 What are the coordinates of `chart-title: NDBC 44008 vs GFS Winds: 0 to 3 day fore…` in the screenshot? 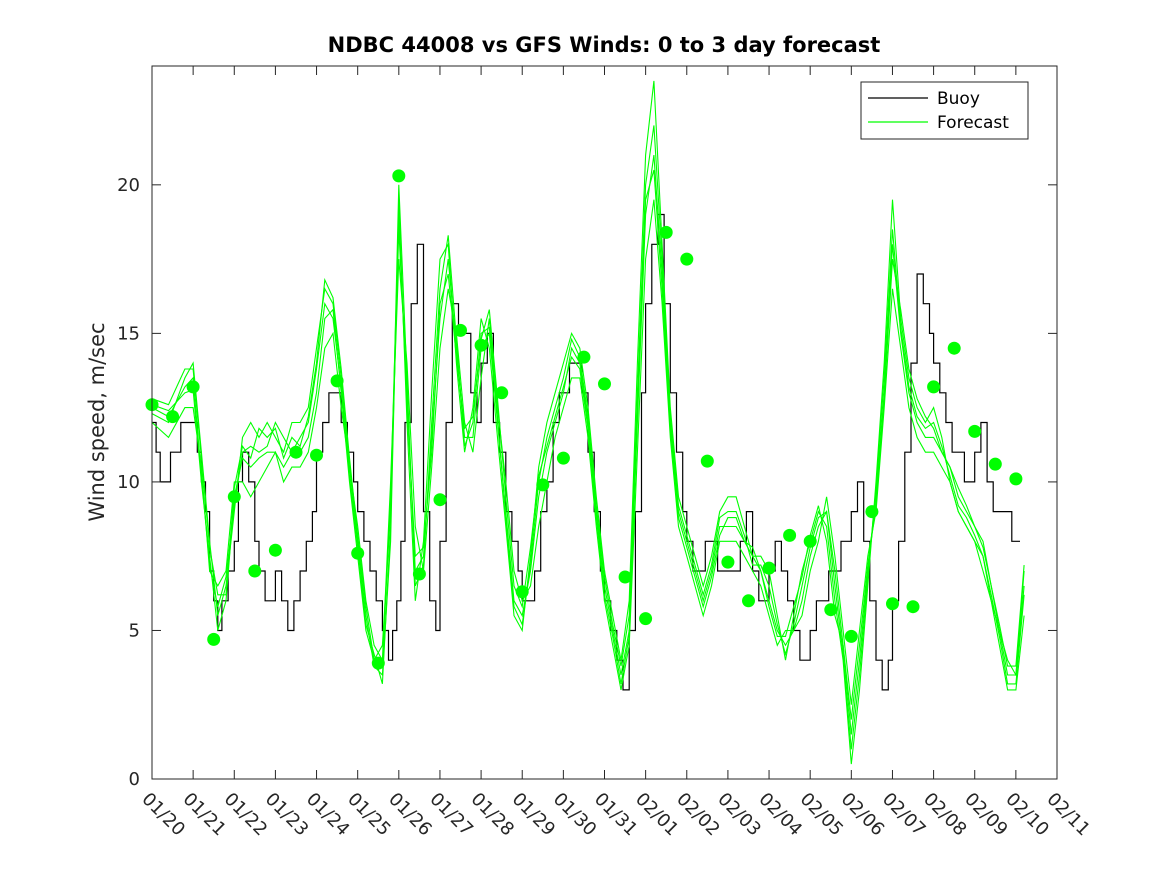 It's located at (604, 45).